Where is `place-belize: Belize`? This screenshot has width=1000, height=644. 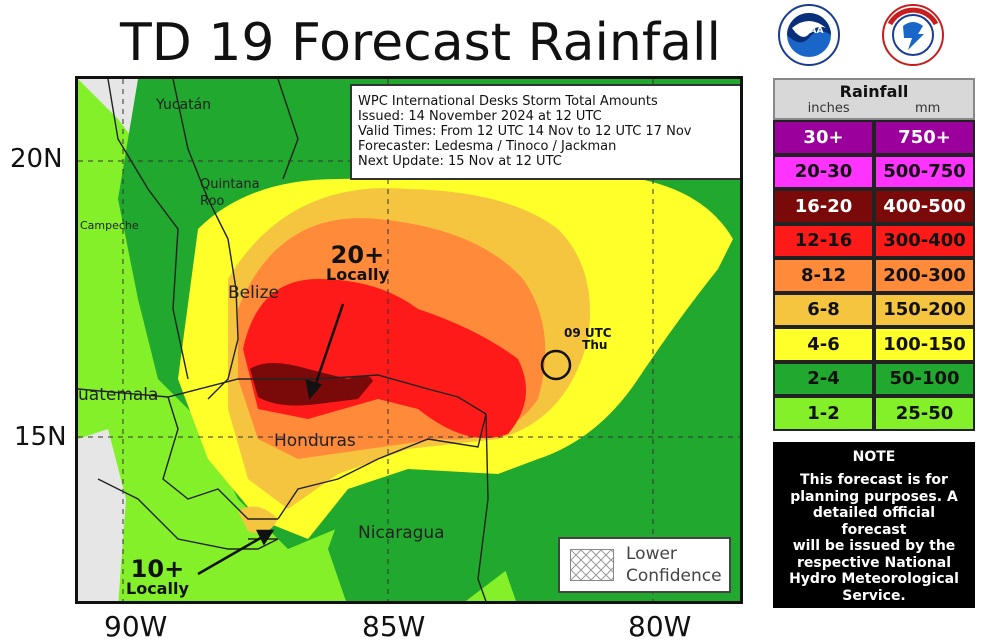 place-belize: Belize is located at coordinates (253, 293).